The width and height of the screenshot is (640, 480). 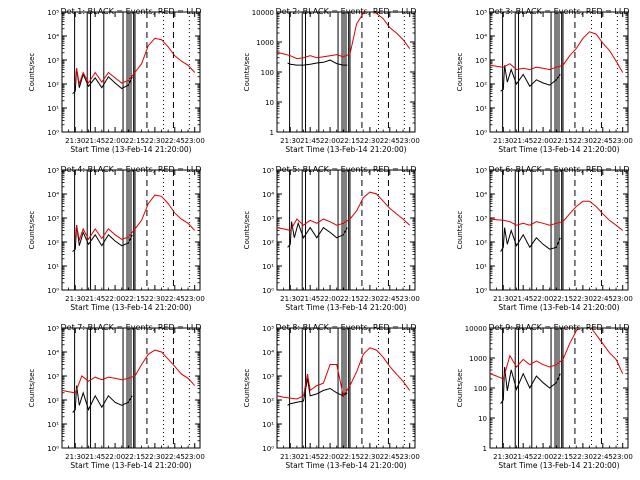 I want to click on panel-title: Det 5: BLACK = Events, RED = LLD, so click(x=346, y=169).